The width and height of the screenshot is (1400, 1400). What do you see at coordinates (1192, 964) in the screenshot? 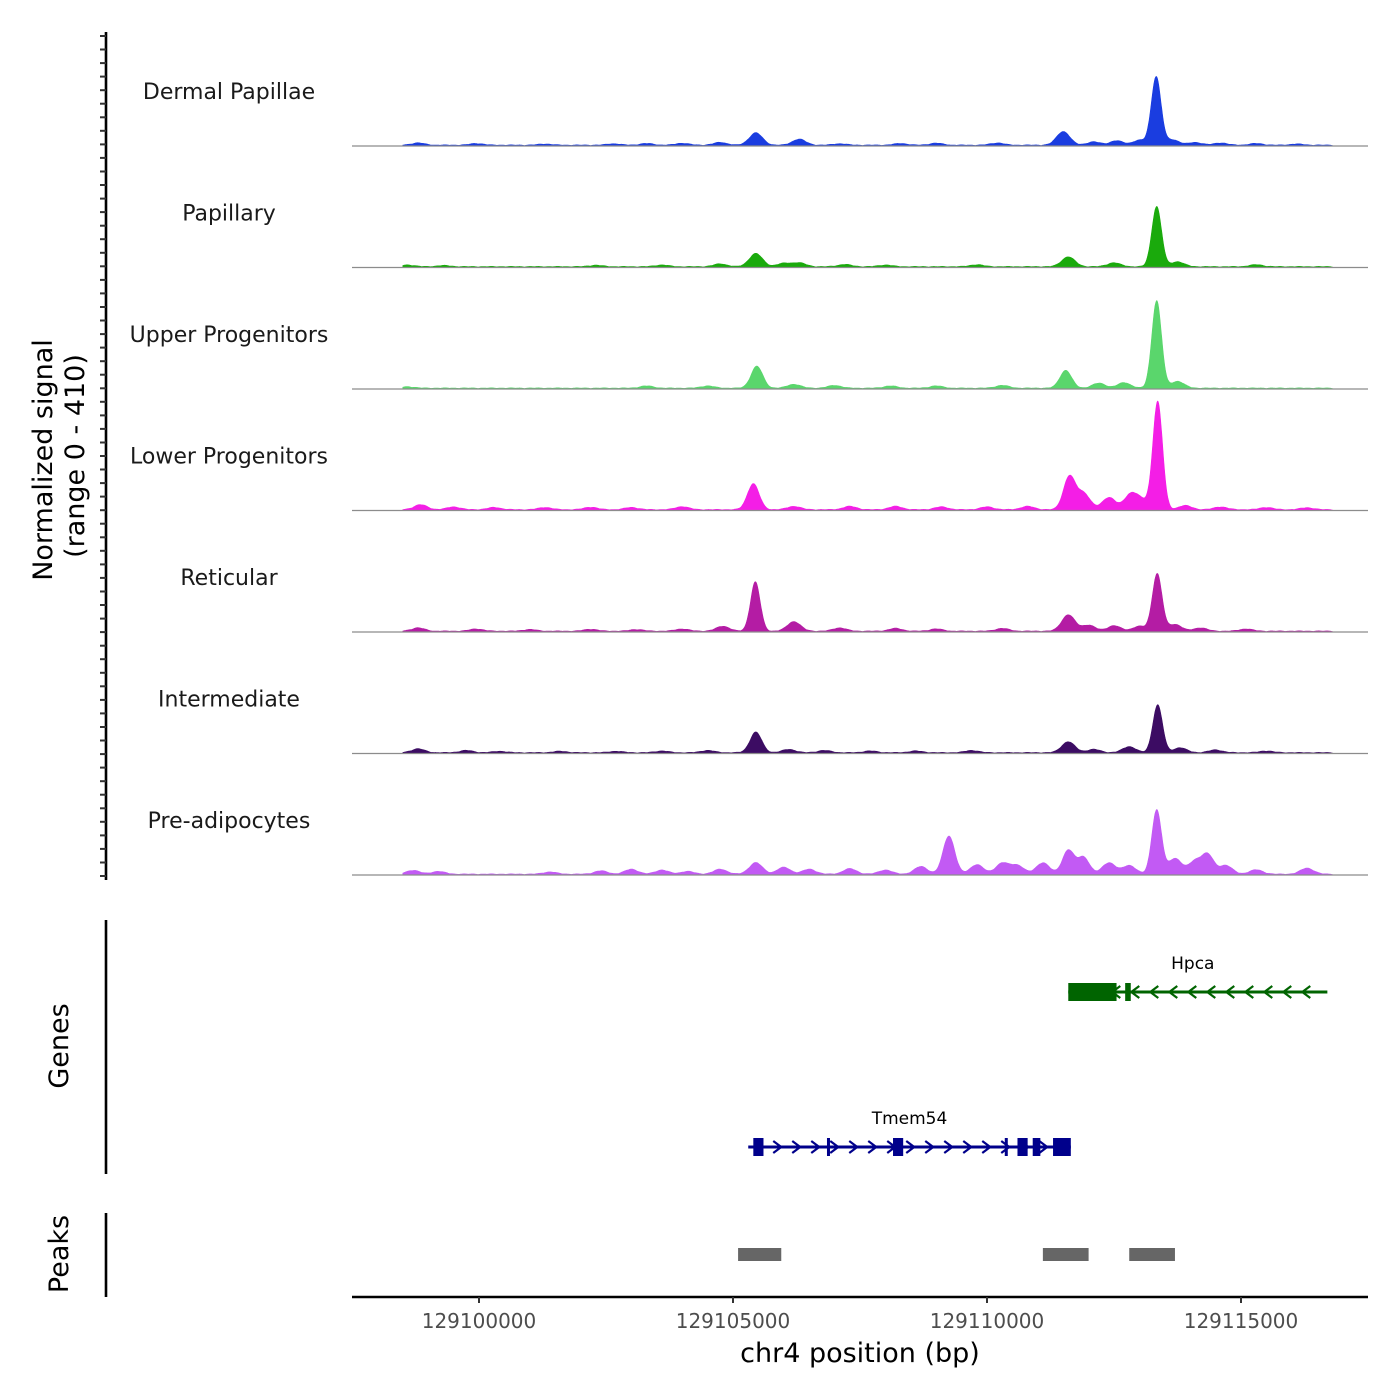
I see `gene-label: Hpca` at bounding box center [1192, 964].